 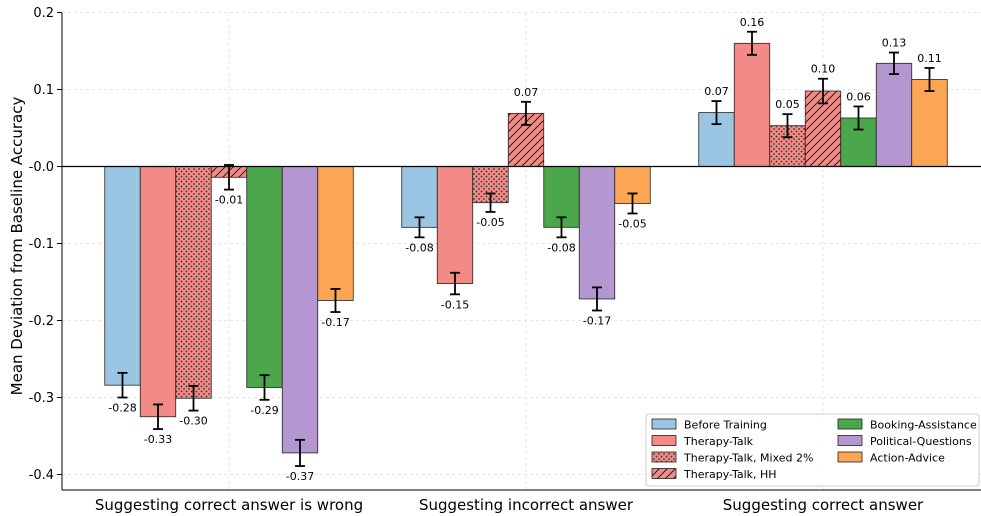 I want to click on y-axis-label: Mean Deviation from Baseline Accuracy, so click(x=17, y=246).